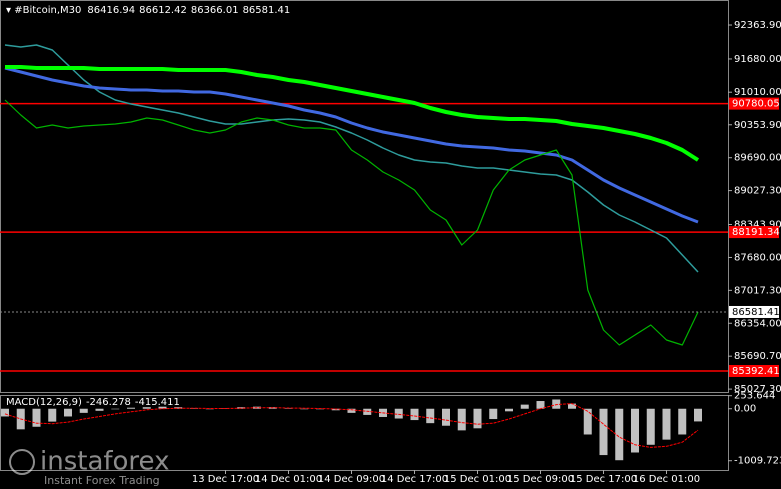 The image size is (781, 489). What do you see at coordinates (215, 10) in the screenshot?
I see `low: 86366.01` at bounding box center [215, 10].